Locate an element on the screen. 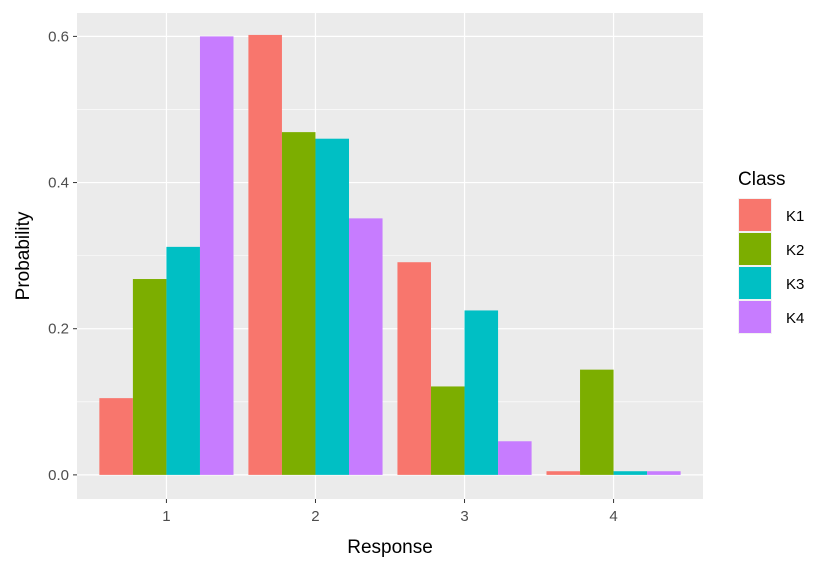 This screenshot has width=830, height=568. x-tick-label: 2 is located at coordinates (315, 516).